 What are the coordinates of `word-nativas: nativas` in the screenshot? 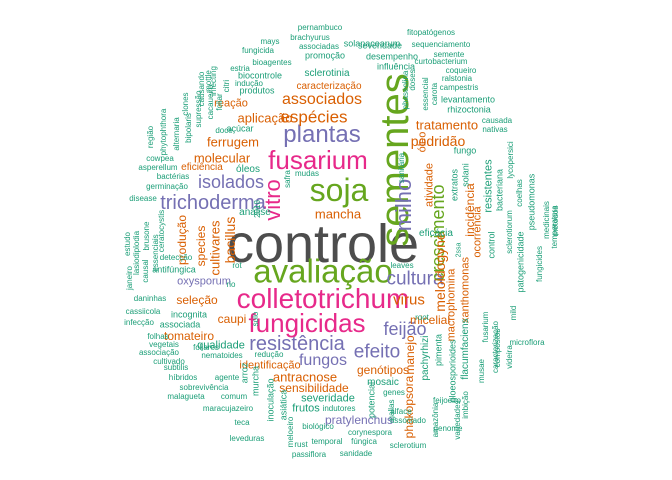 It's located at (495, 129).